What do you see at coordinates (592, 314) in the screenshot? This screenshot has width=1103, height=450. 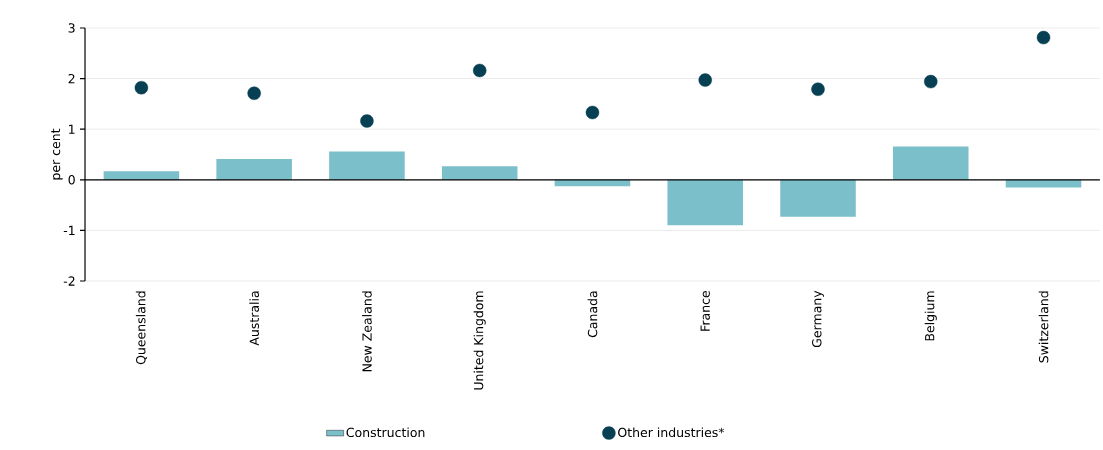 I see `x-tick-label: Canada` at bounding box center [592, 314].